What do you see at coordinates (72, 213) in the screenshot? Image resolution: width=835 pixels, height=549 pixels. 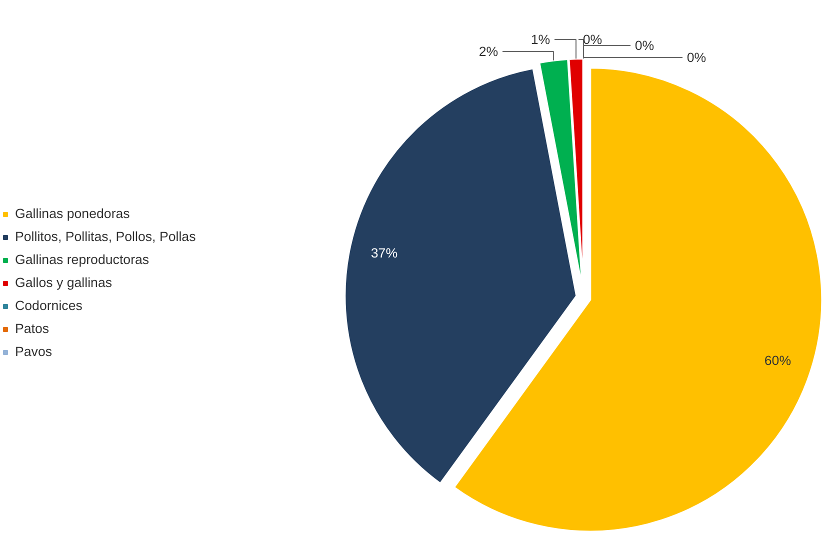 I see `legend-label: Gallinas ponedoras` at bounding box center [72, 213].